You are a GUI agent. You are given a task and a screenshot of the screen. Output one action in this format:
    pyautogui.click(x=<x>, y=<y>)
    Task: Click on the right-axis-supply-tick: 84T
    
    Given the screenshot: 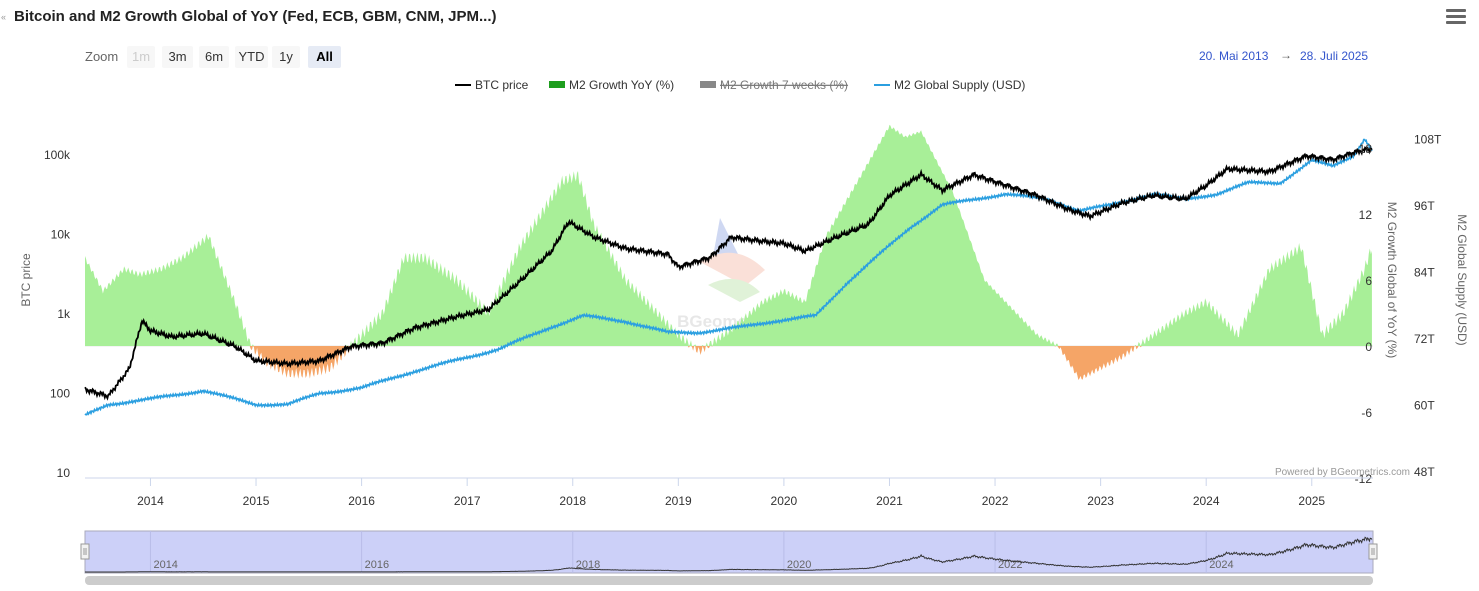 What is the action you would take?
    pyautogui.click(x=1424, y=273)
    